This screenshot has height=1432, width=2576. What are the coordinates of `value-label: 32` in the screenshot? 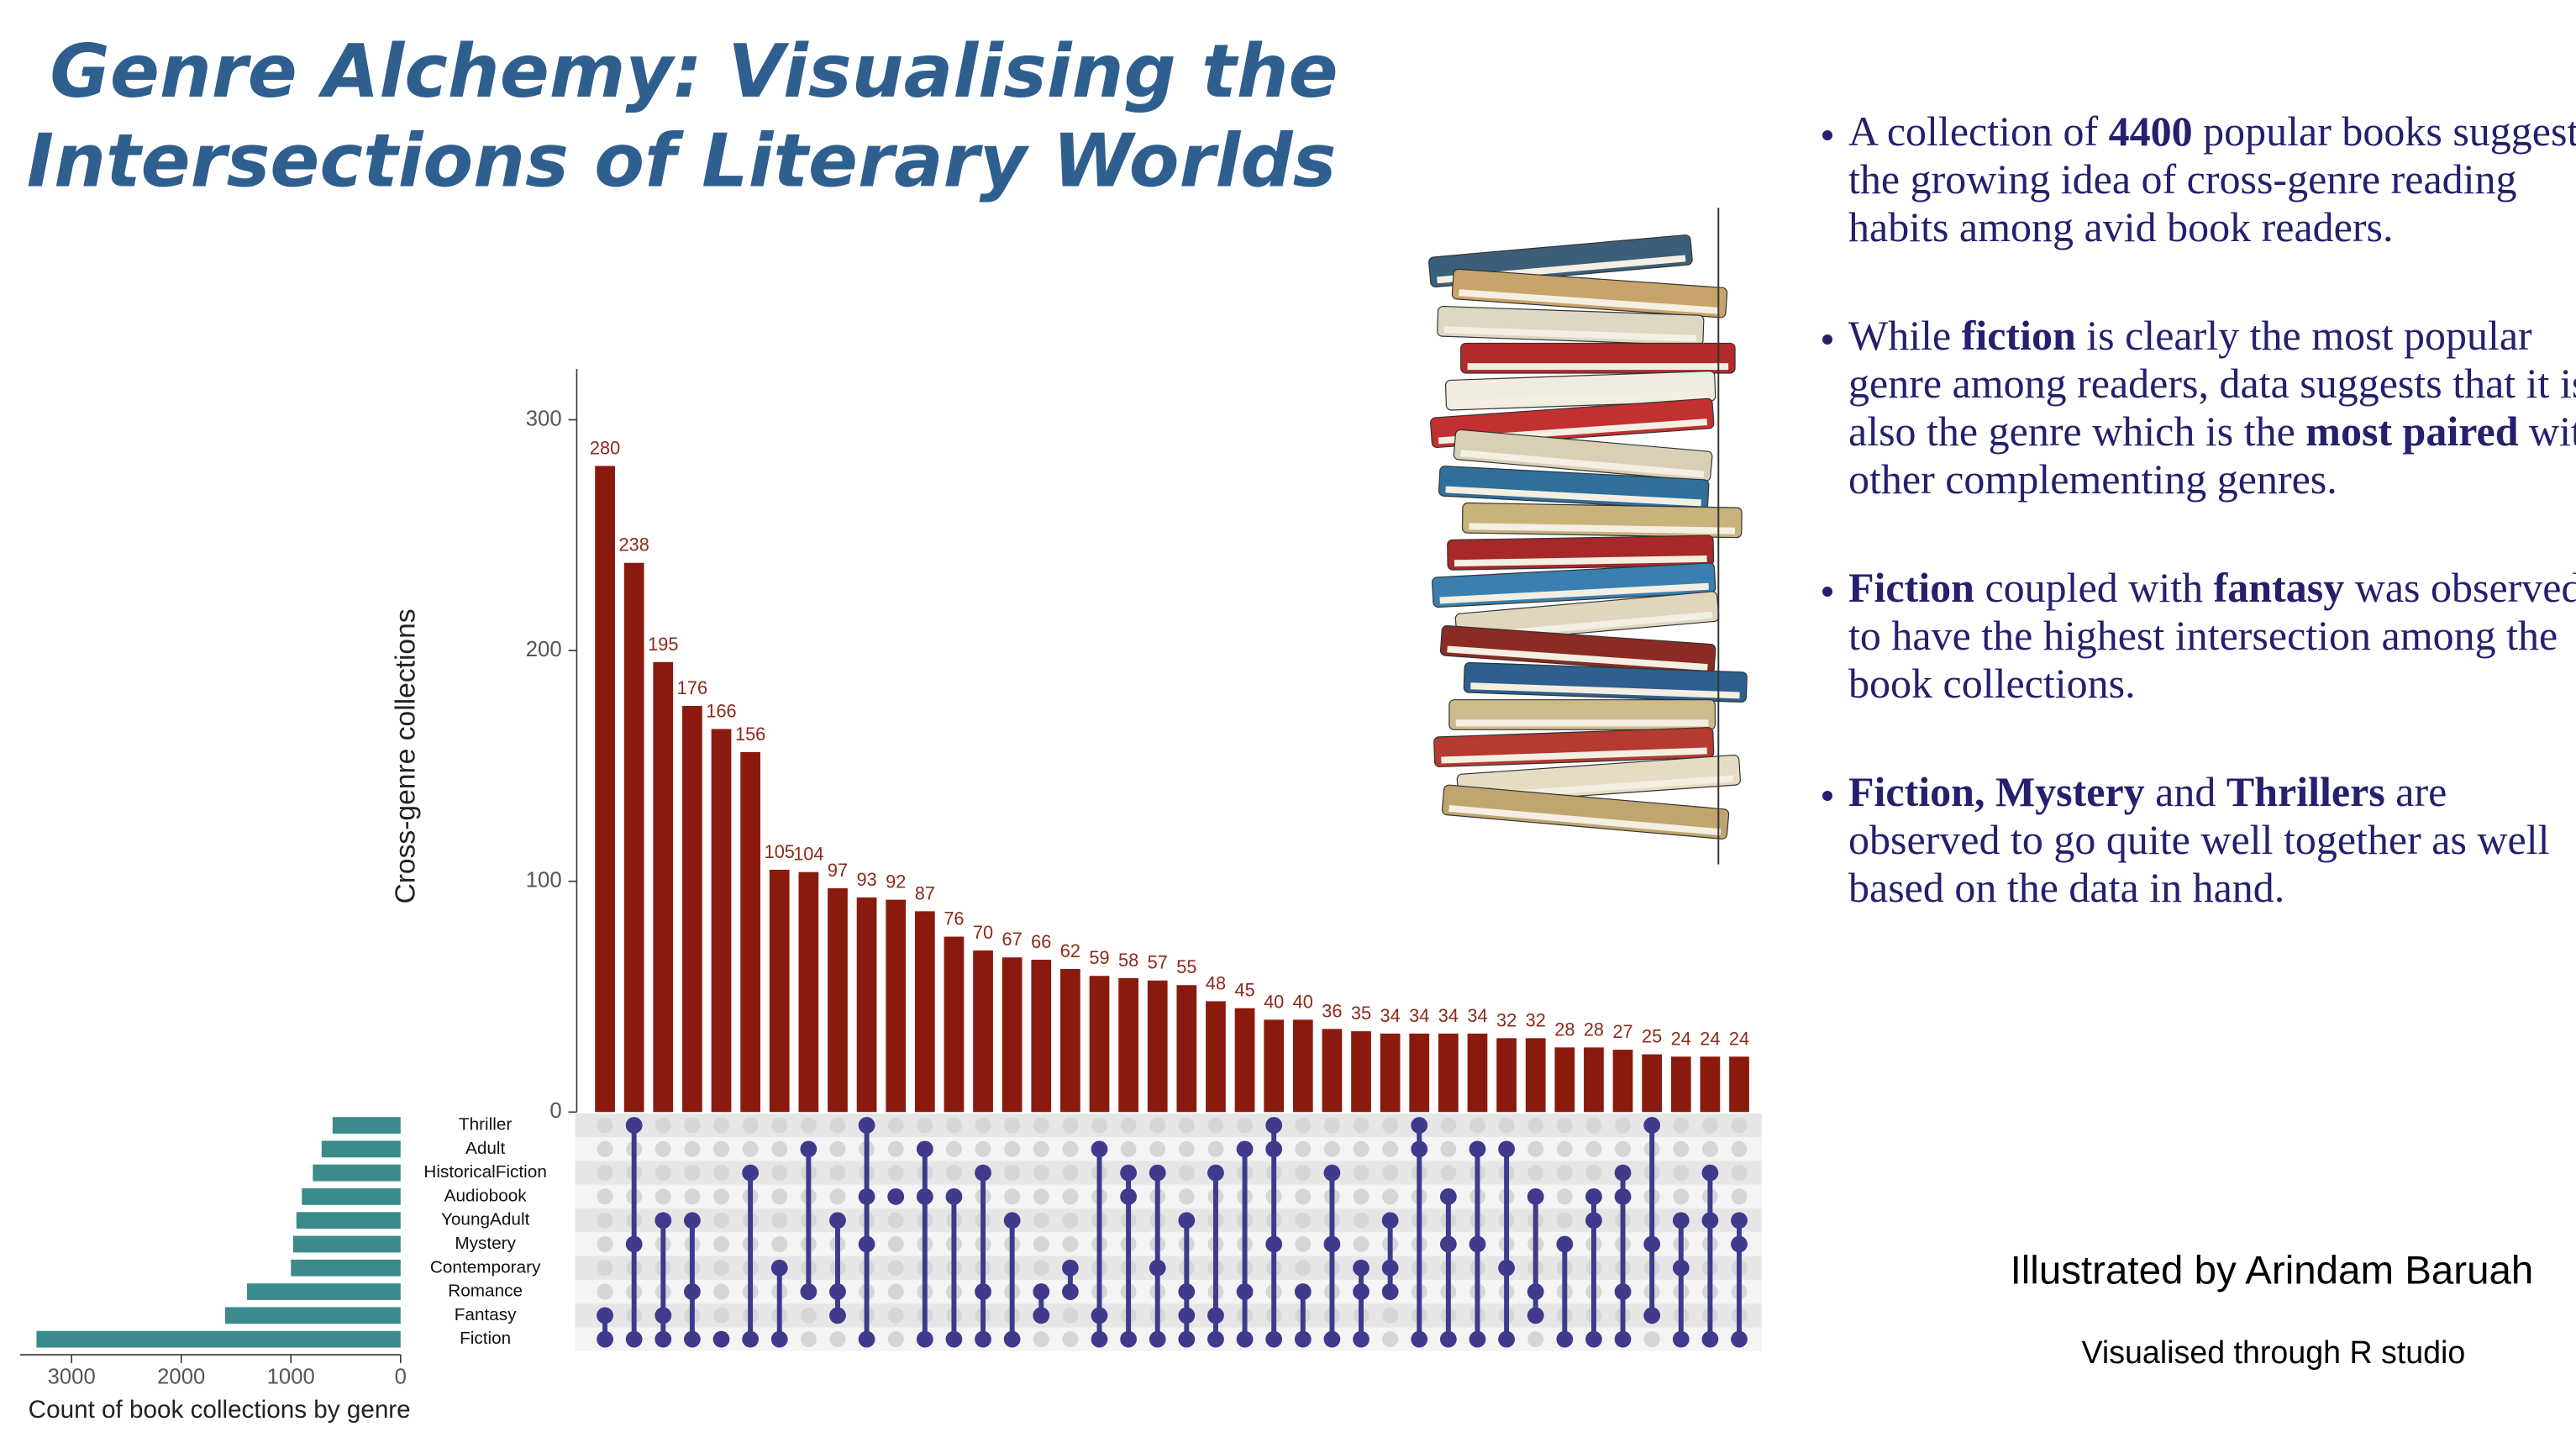 It's located at (1506, 1019).